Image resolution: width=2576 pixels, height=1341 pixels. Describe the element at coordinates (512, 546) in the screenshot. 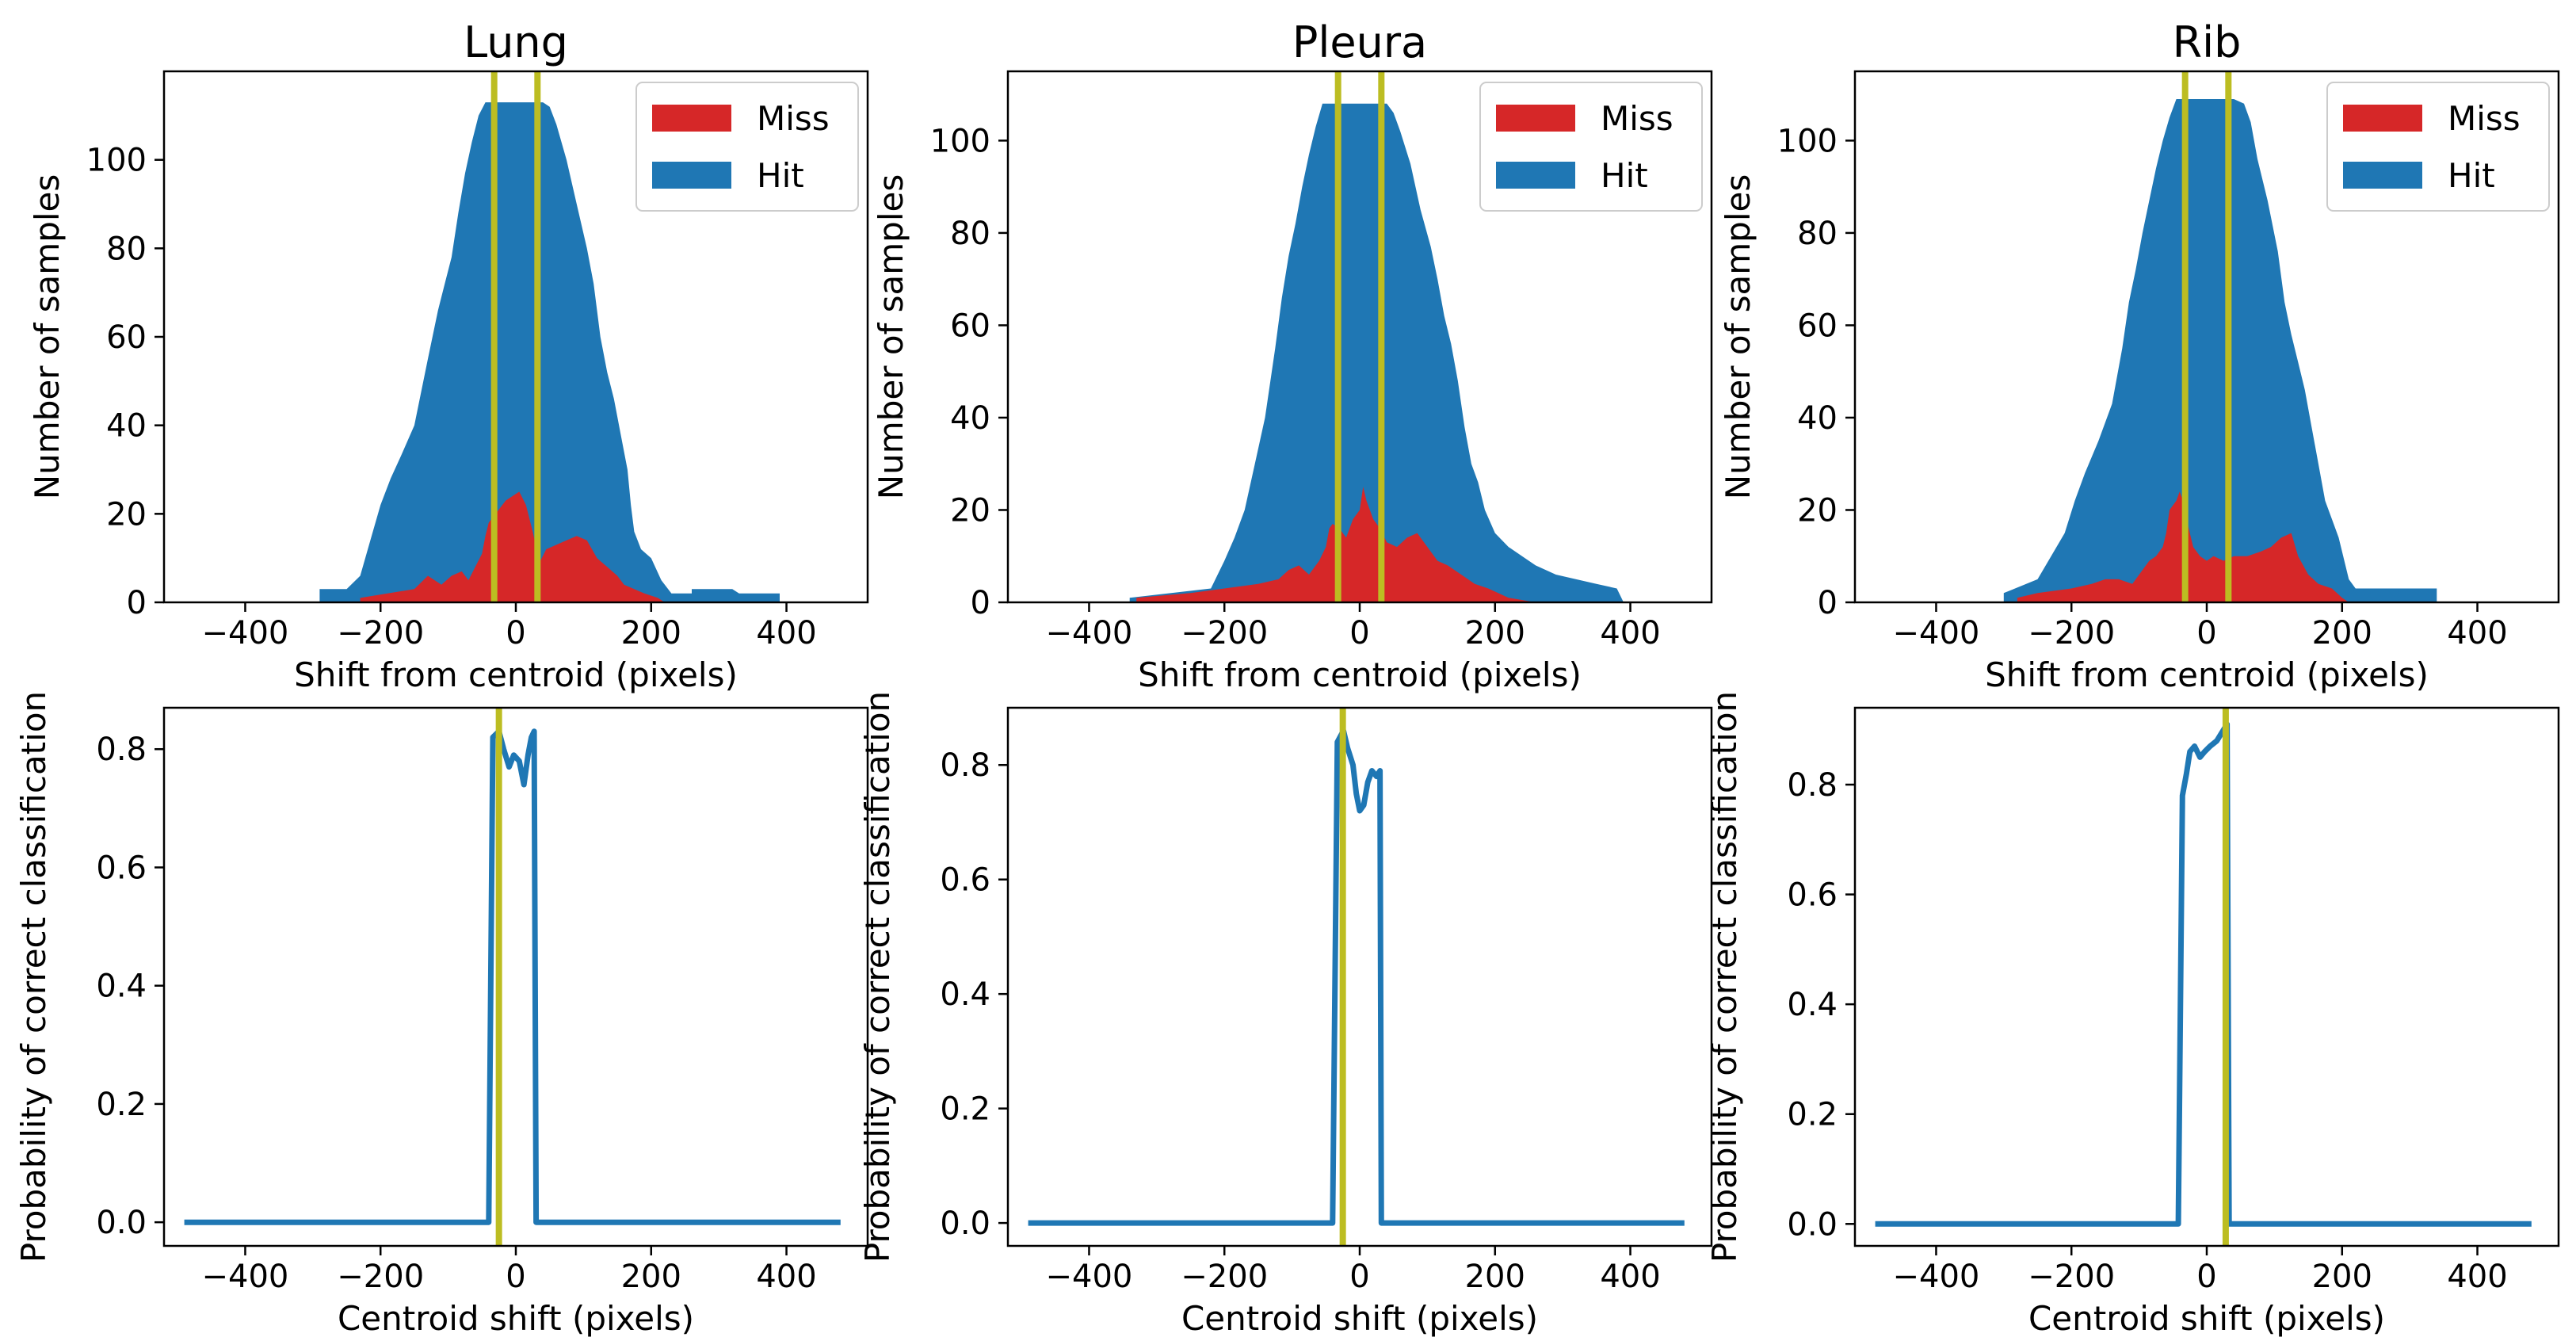

I see `series-area-miss` at that location.